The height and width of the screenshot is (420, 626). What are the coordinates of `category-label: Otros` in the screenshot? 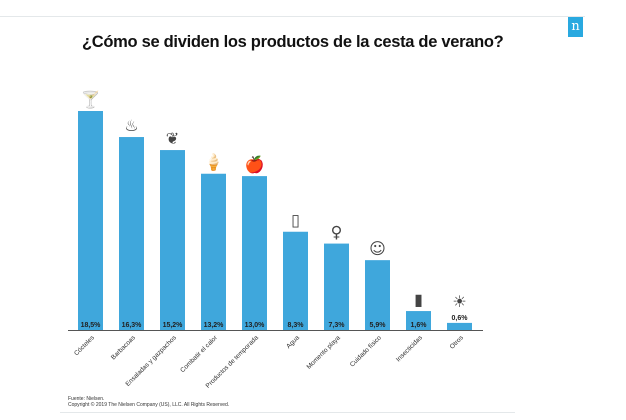 It's located at (457, 342).